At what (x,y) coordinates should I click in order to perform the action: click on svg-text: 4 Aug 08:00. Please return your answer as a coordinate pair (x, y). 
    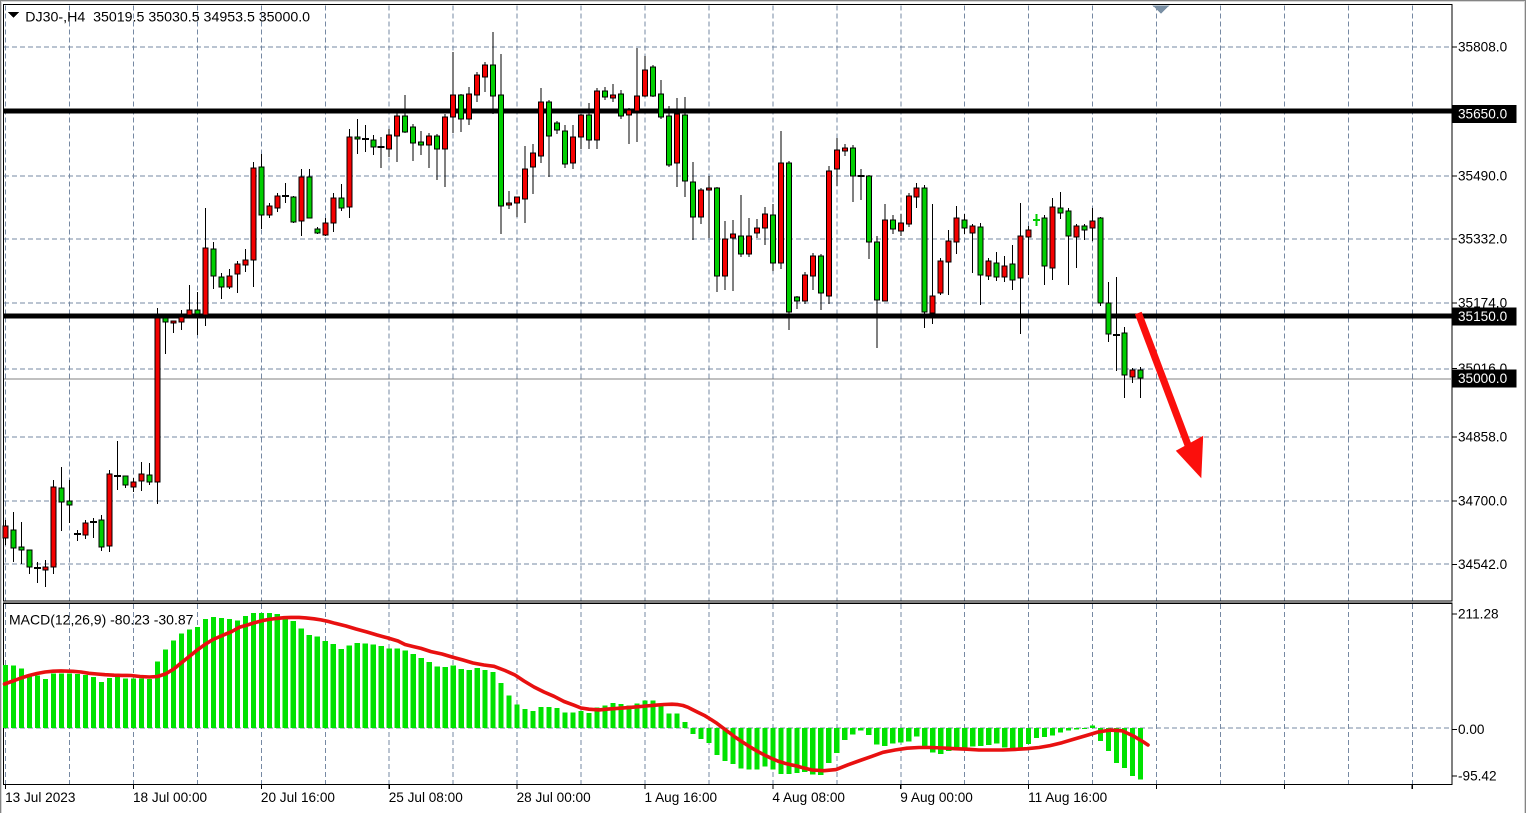
    Looking at the image, I should click on (808, 797).